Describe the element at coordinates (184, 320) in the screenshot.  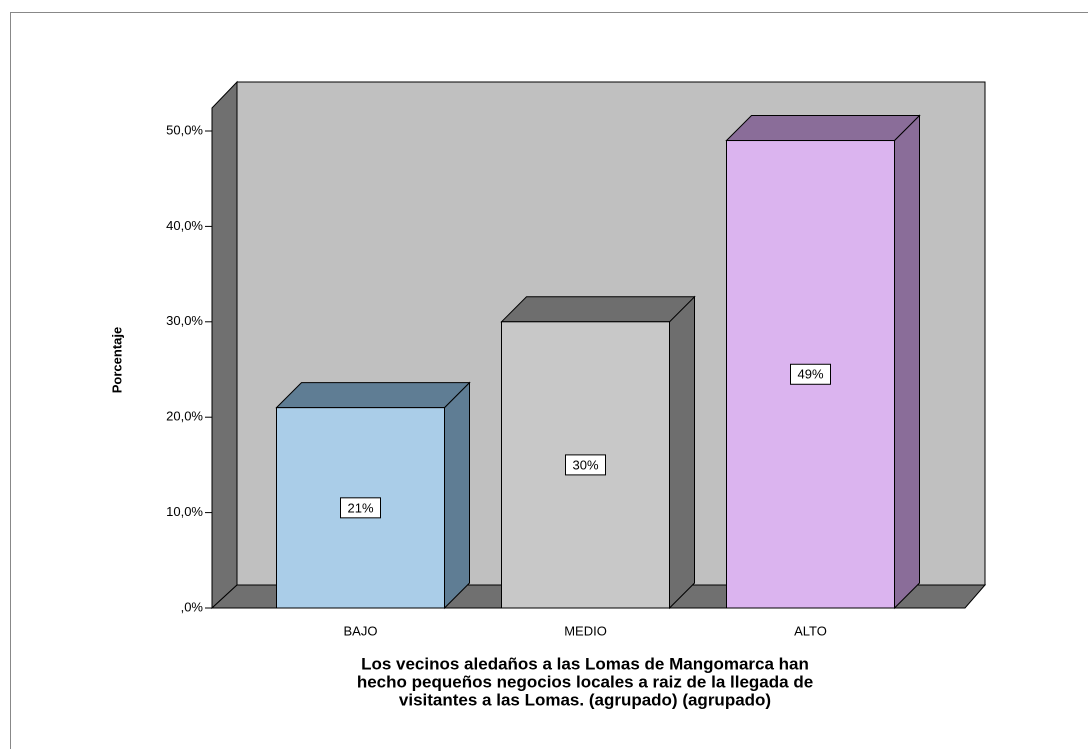
I see `y-tick-label: 30,0%` at that location.